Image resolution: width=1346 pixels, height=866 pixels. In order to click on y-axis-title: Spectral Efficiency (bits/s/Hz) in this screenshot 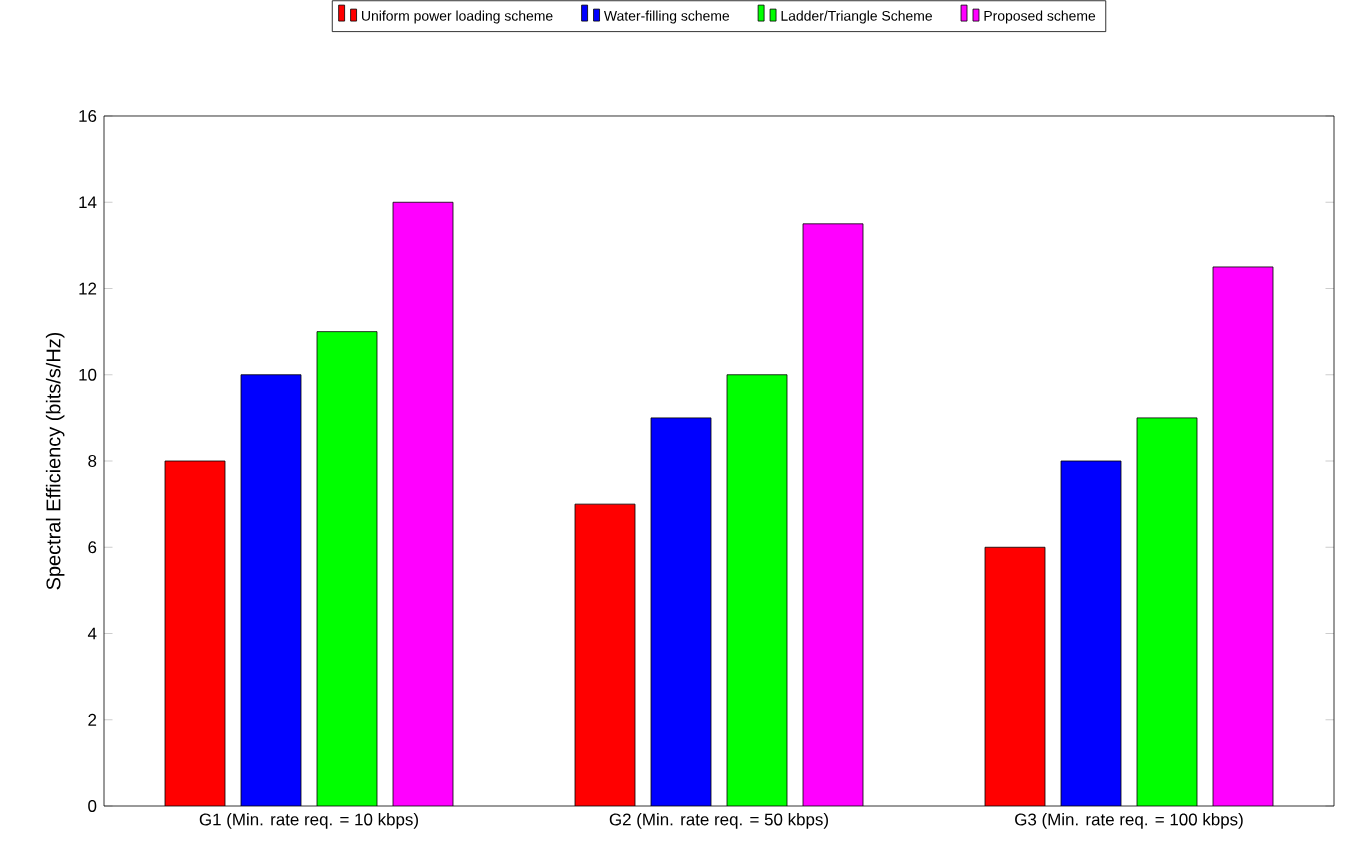, I will do `click(55, 461)`.